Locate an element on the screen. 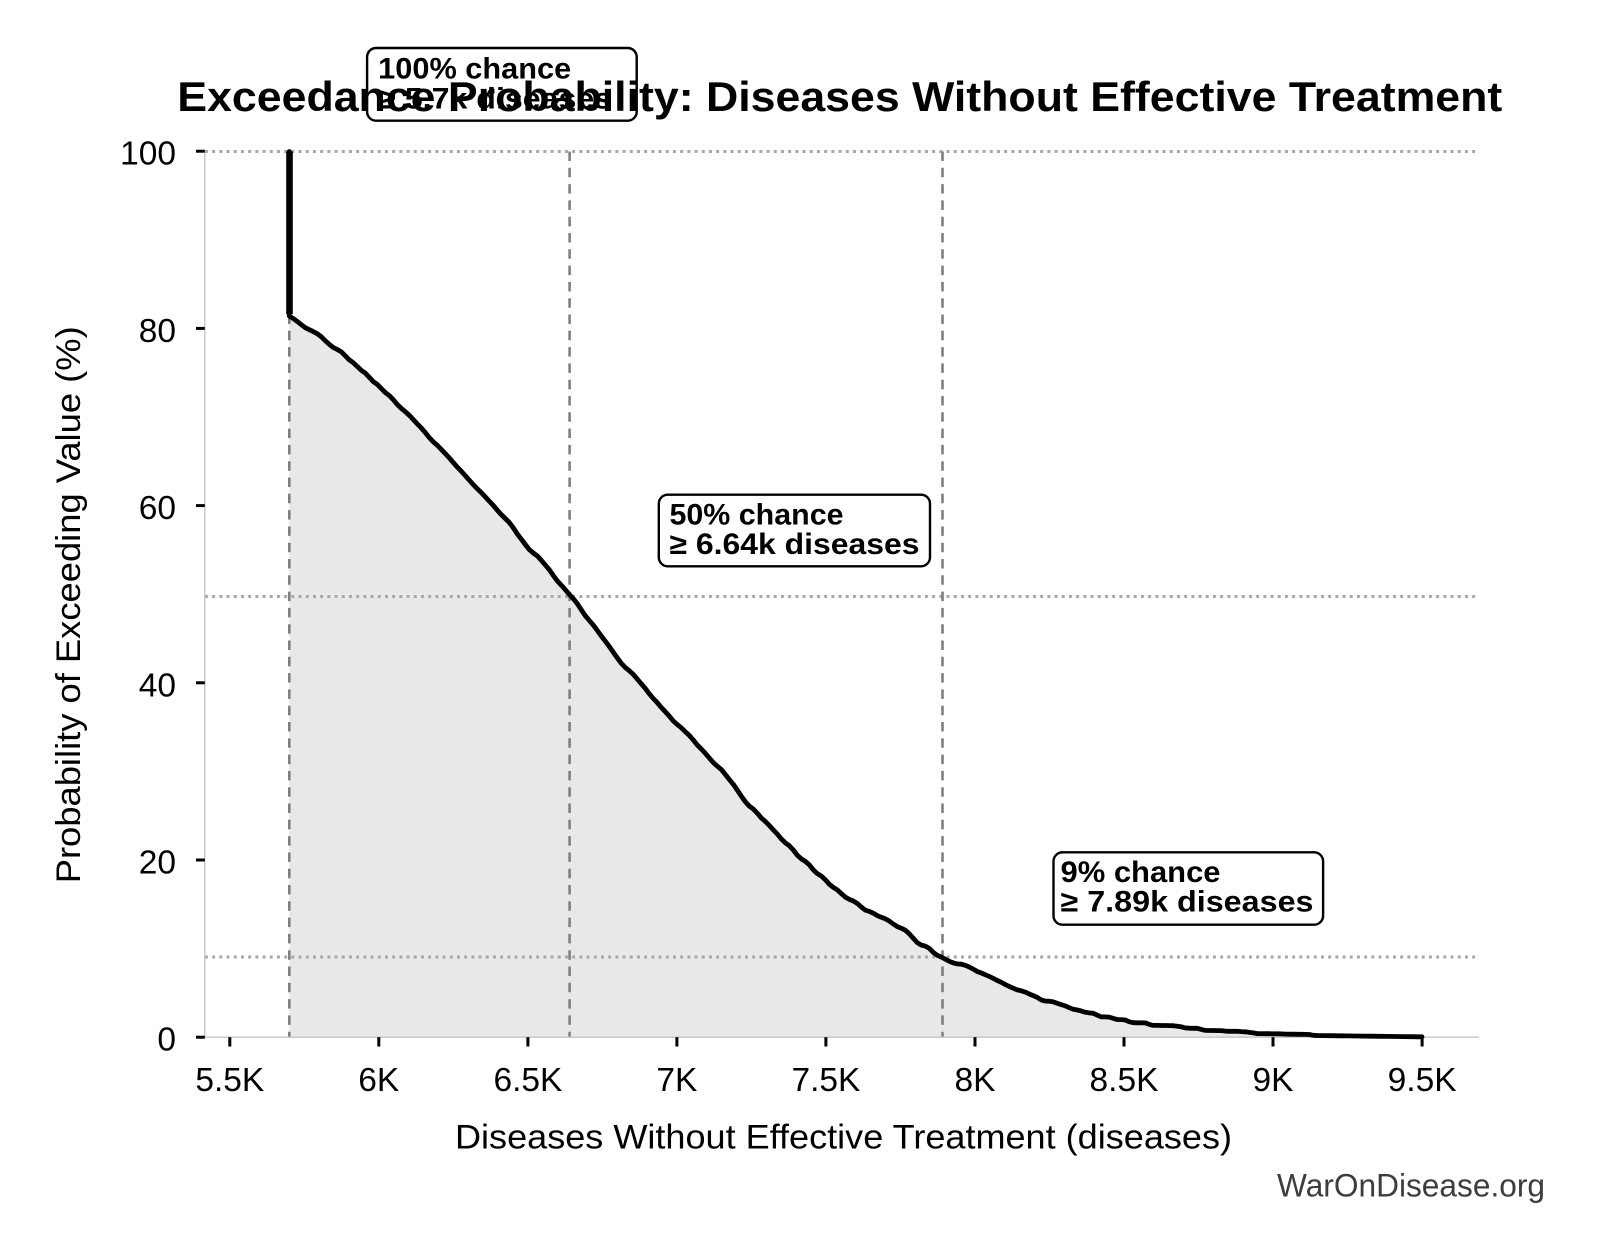 The width and height of the screenshot is (1604, 1259). svg-text: 50% chance is located at coordinates (757, 515).